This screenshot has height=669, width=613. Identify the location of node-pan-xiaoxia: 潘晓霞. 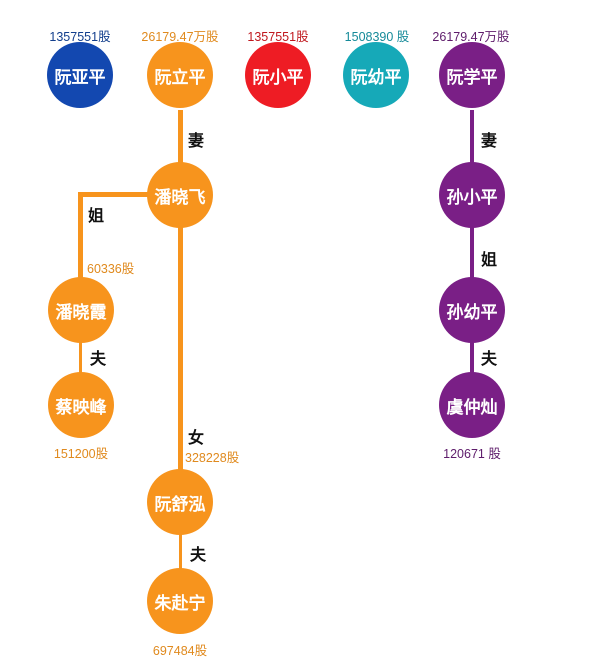
(81, 310).